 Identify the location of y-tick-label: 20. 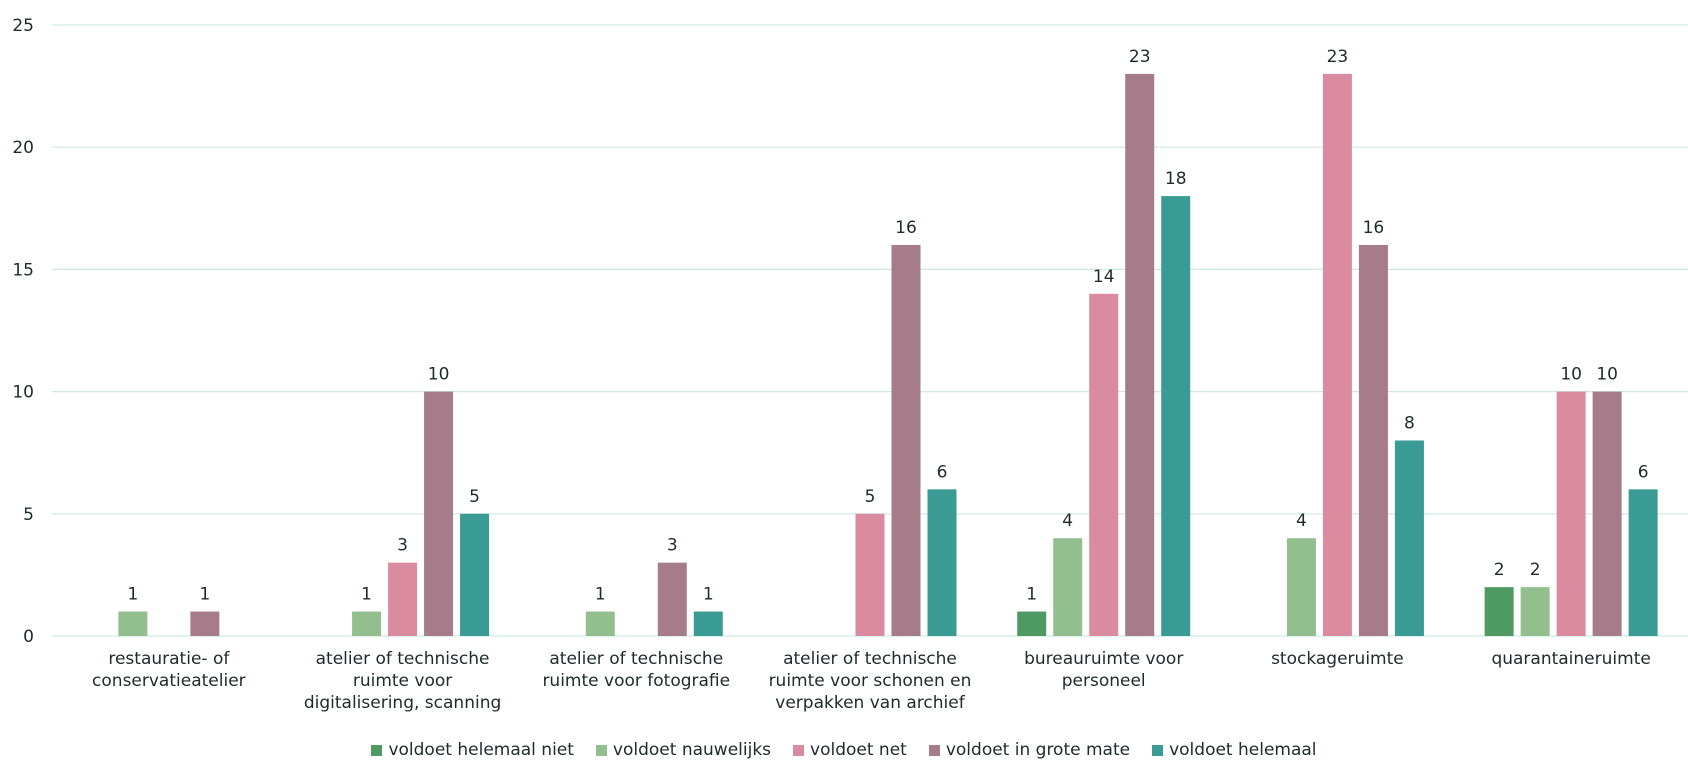
(23, 148).